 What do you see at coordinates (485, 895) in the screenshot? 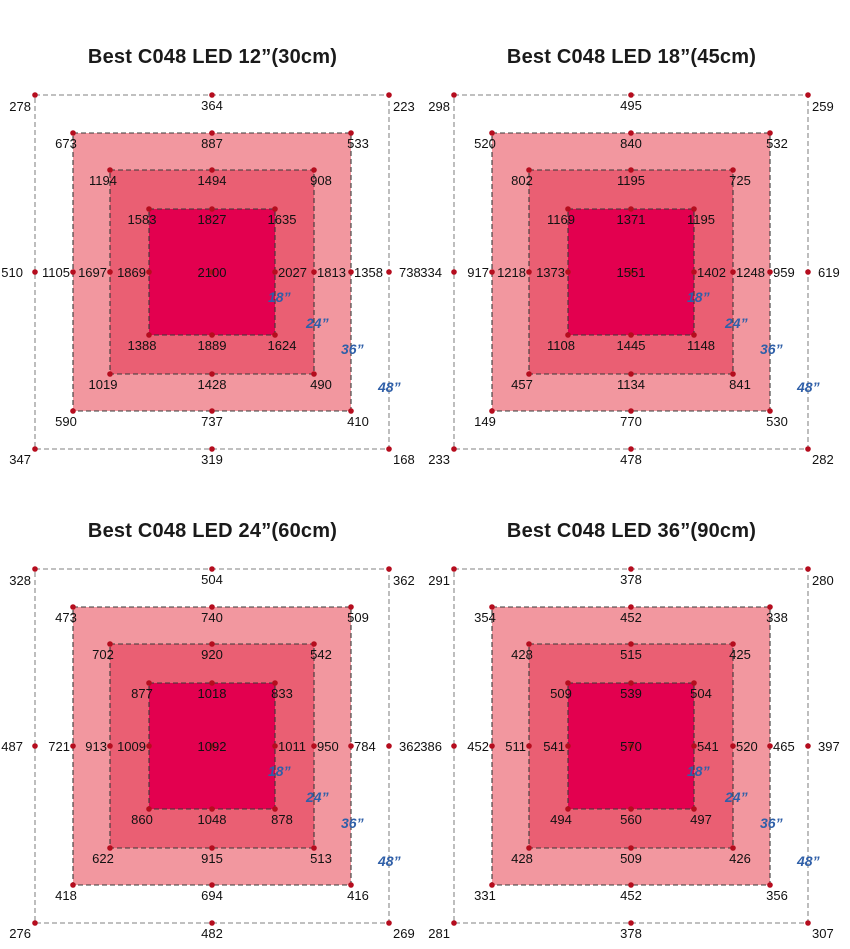
I see `ppfd-value-36in-bottom-left: 331` at bounding box center [485, 895].